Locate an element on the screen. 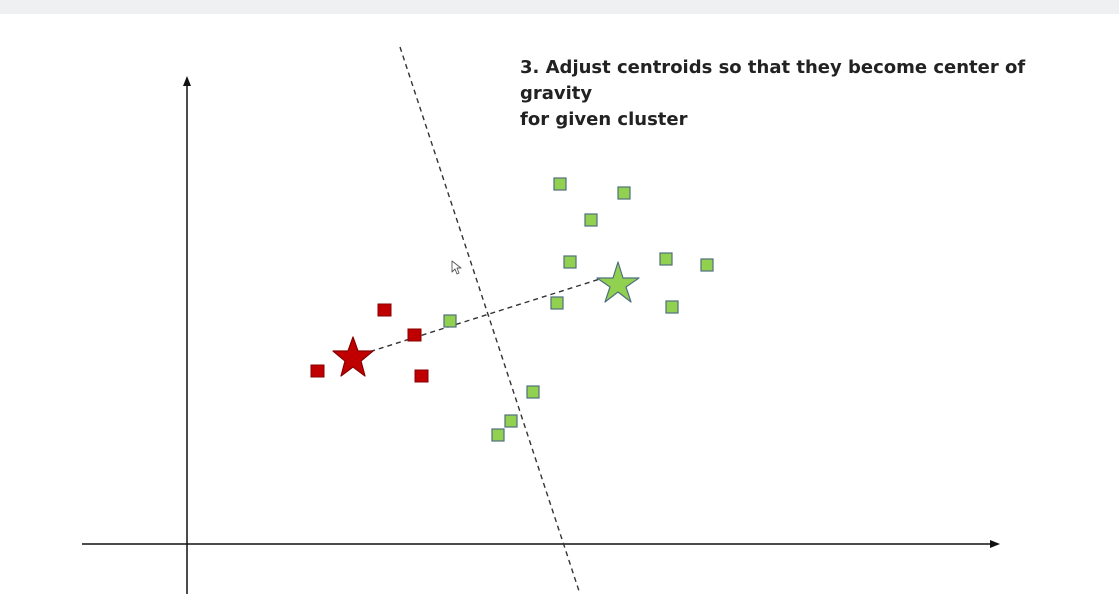 This screenshot has height=594, width=1119. caption-line-2: for given cluster is located at coordinates (604, 119).